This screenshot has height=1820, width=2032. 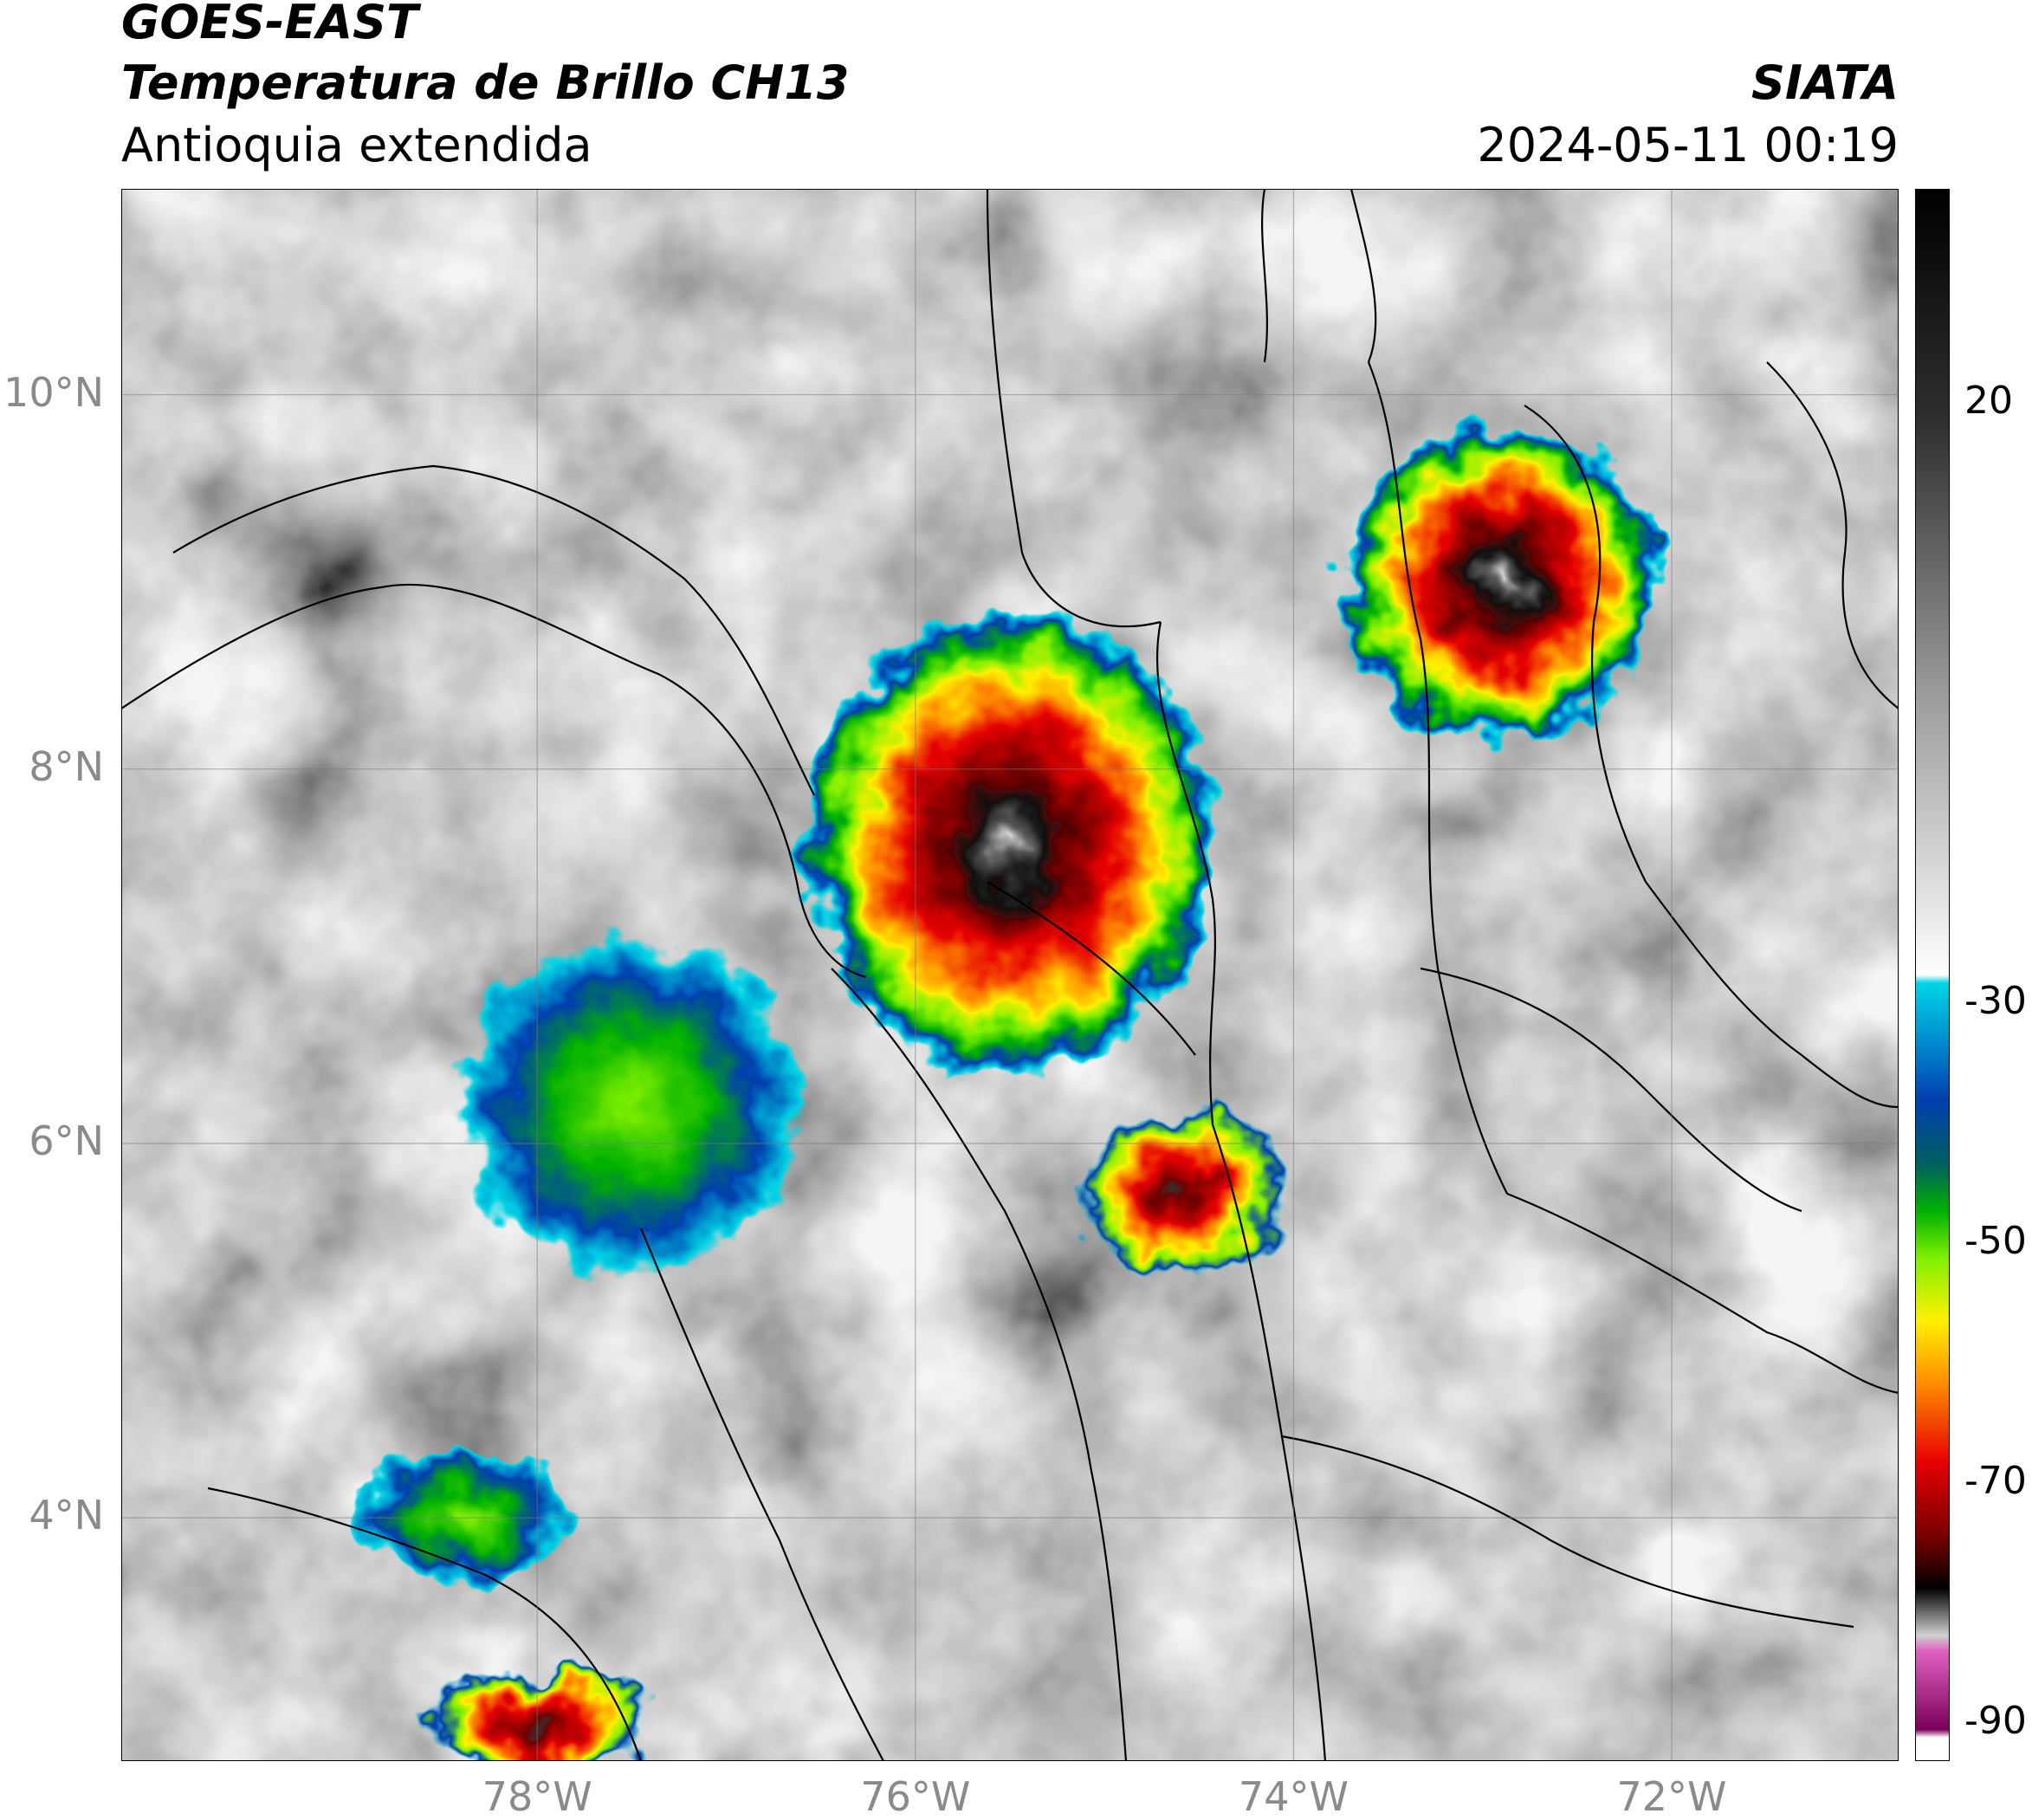 I want to click on region-subtitle: Antioquia extendida, so click(x=356, y=145).